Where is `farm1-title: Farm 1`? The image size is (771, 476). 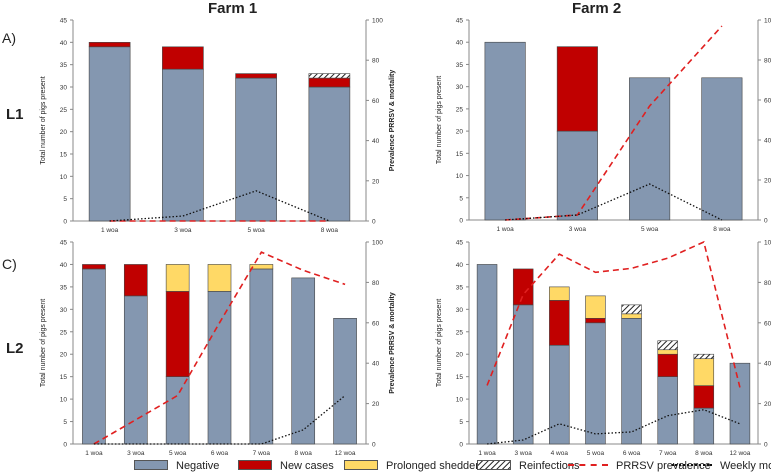 farm1-title: Farm 1 is located at coordinates (233, 8).